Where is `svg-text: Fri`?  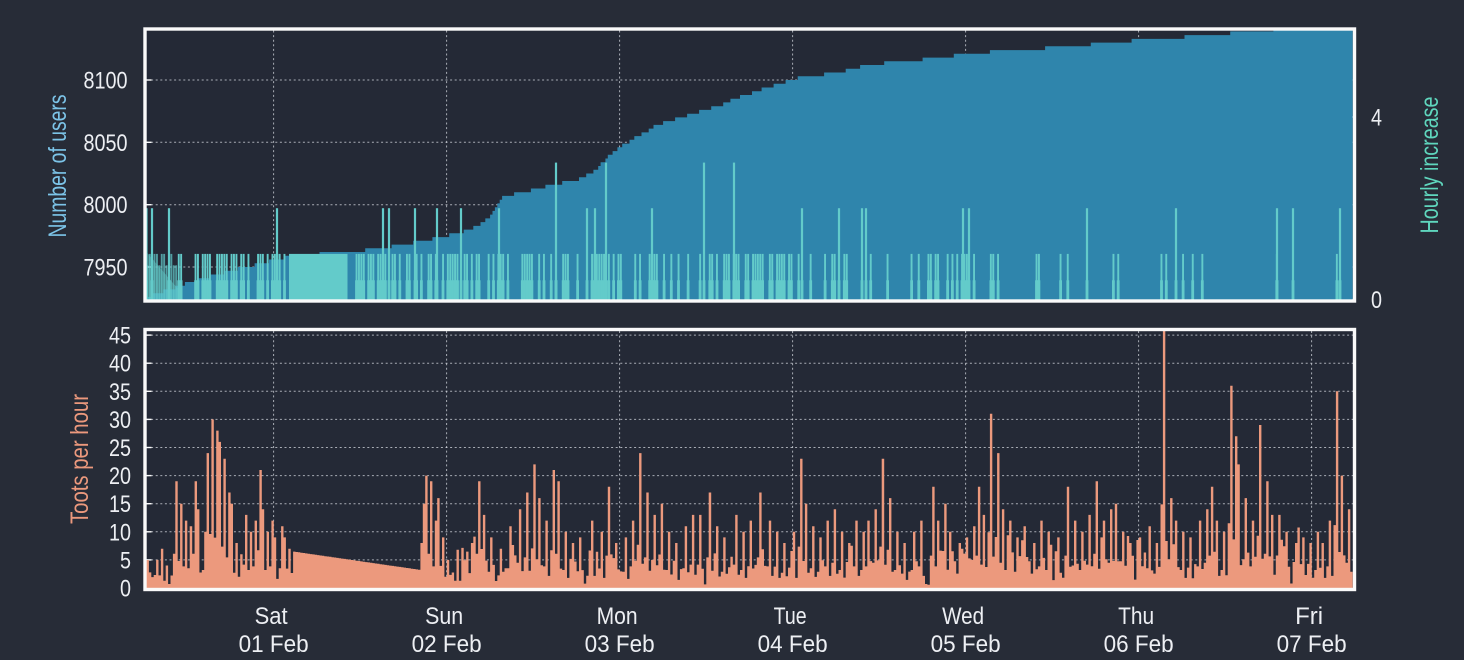 svg-text: Fri is located at coordinates (1309, 616).